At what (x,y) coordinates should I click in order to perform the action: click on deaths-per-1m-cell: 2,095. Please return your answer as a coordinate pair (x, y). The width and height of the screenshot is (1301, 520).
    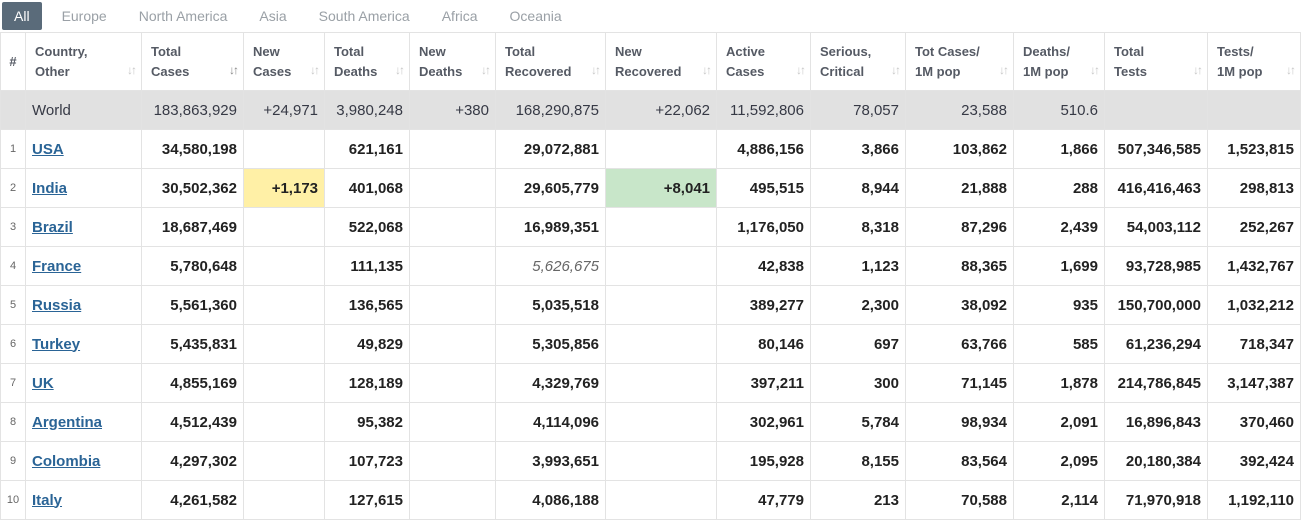
    Looking at the image, I should click on (1059, 461).